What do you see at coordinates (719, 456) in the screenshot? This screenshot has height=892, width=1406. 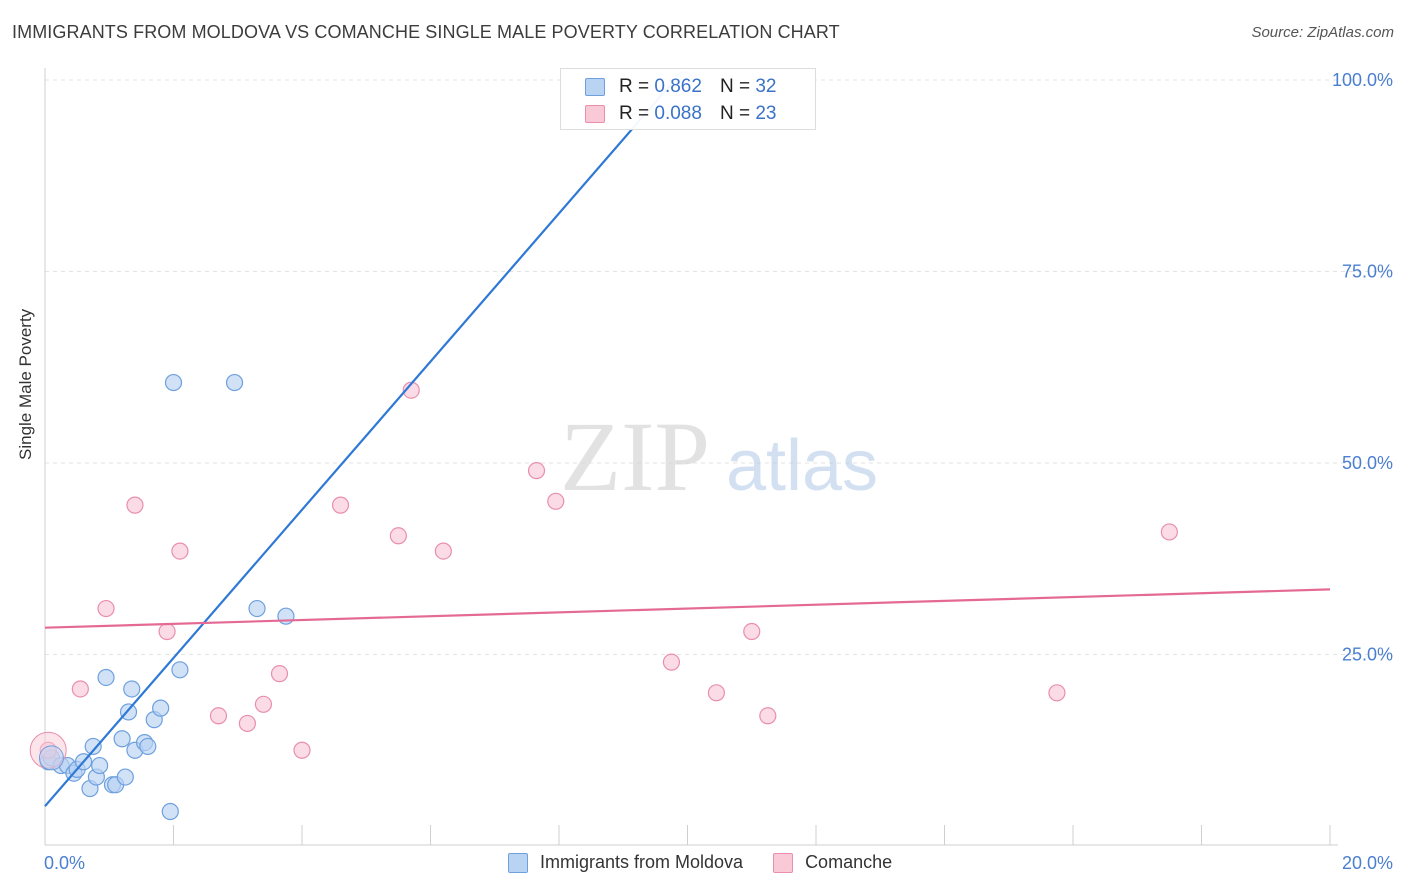 I see `watermark: ZIP atlas` at bounding box center [719, 456].